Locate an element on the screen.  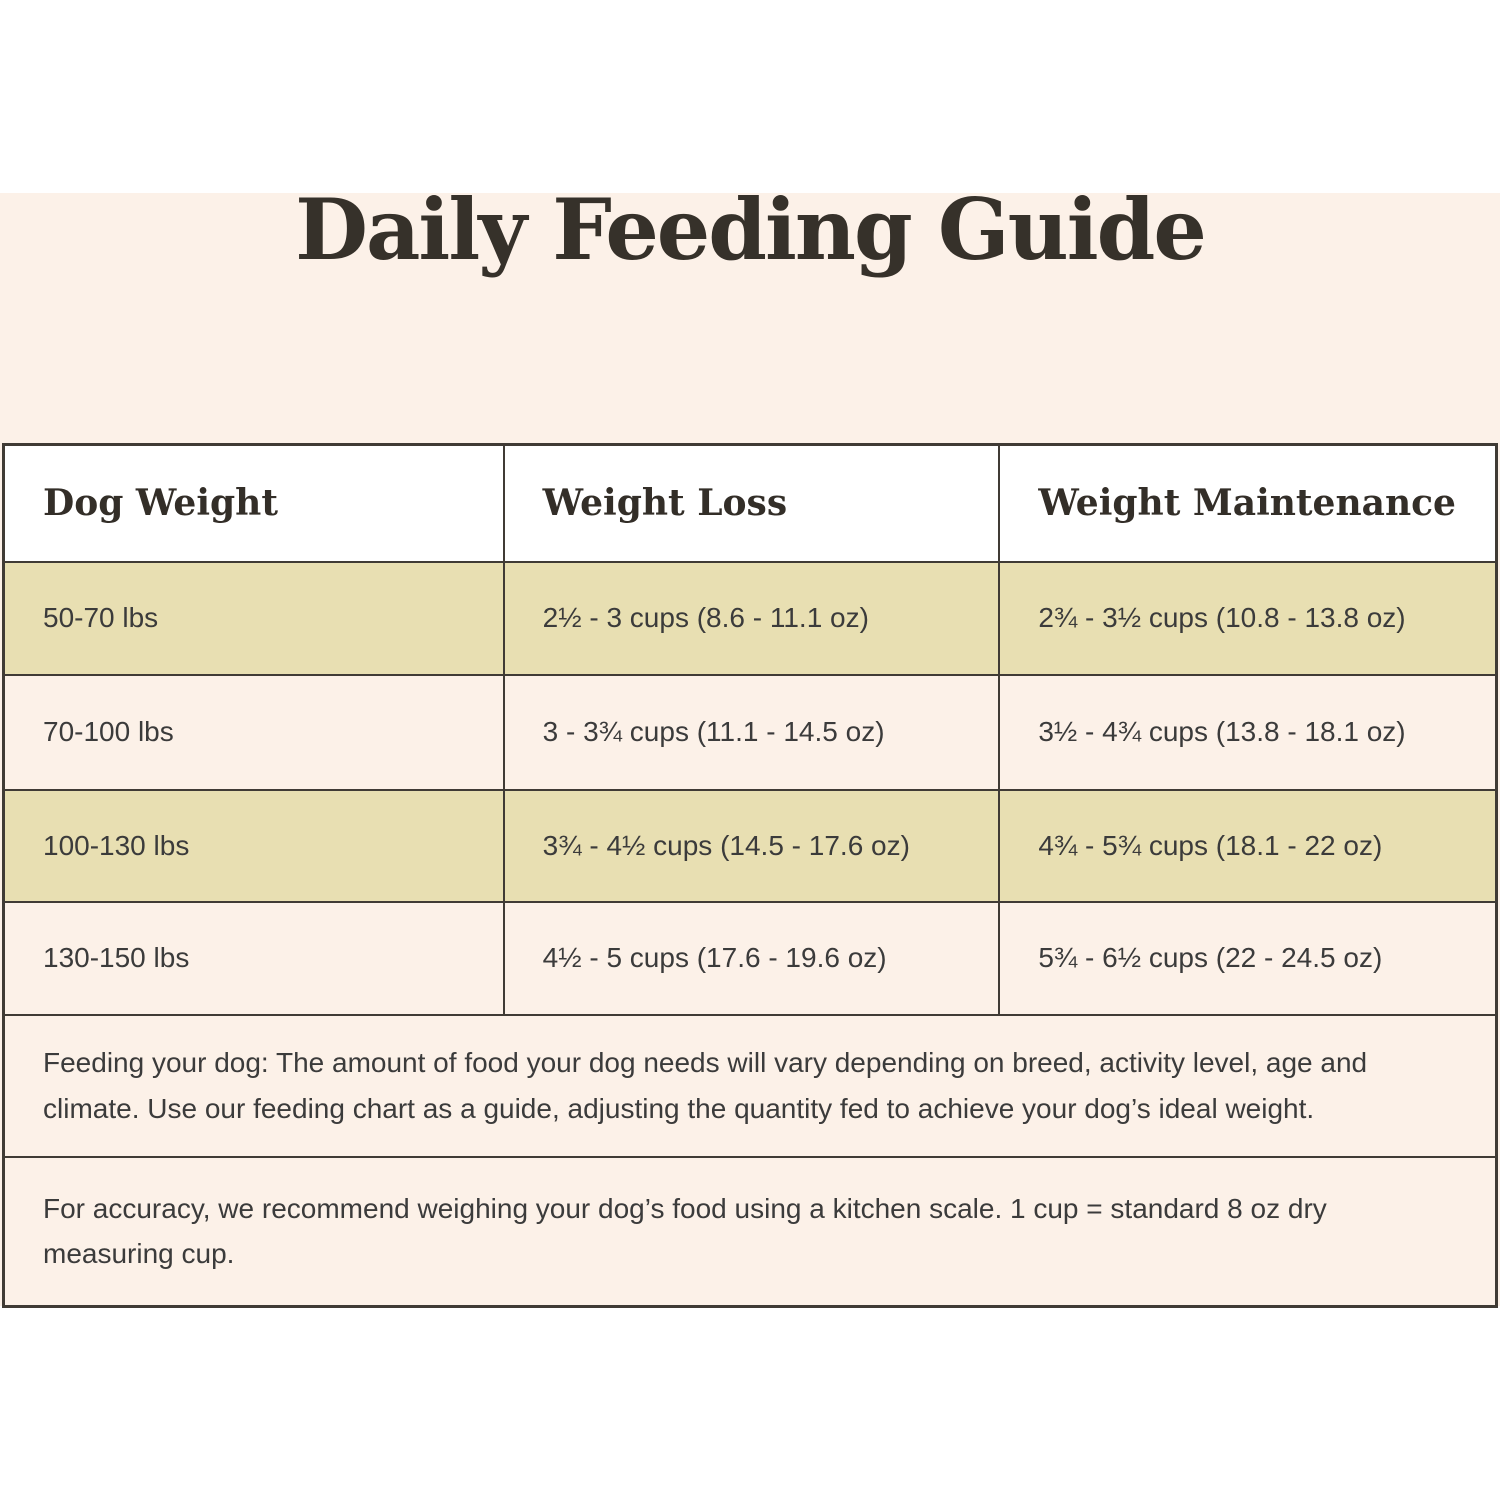
column-header-weight-loss: Weight Loss is located at coordinates (751, 503).